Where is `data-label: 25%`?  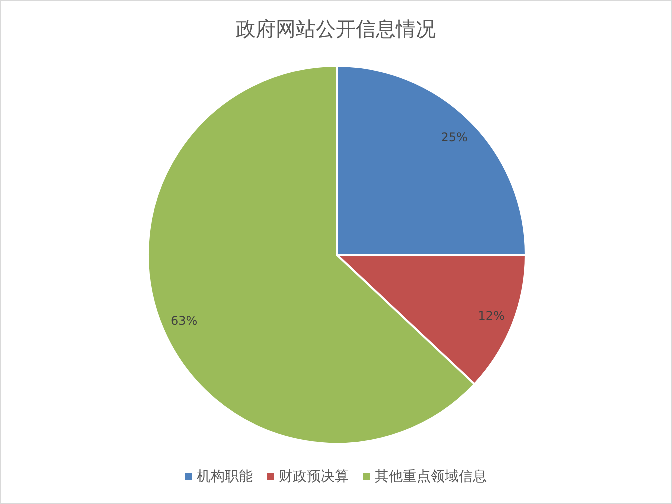
data-label: 25% is located at coordinates (454, 137).